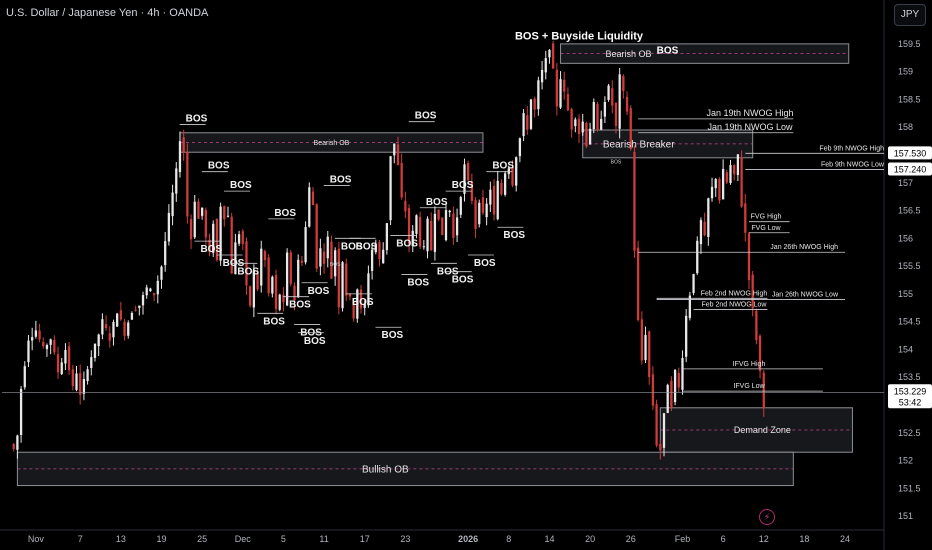 The image size is (932, 550). I want to click on time-tick-label: 7, so click(80, 539).